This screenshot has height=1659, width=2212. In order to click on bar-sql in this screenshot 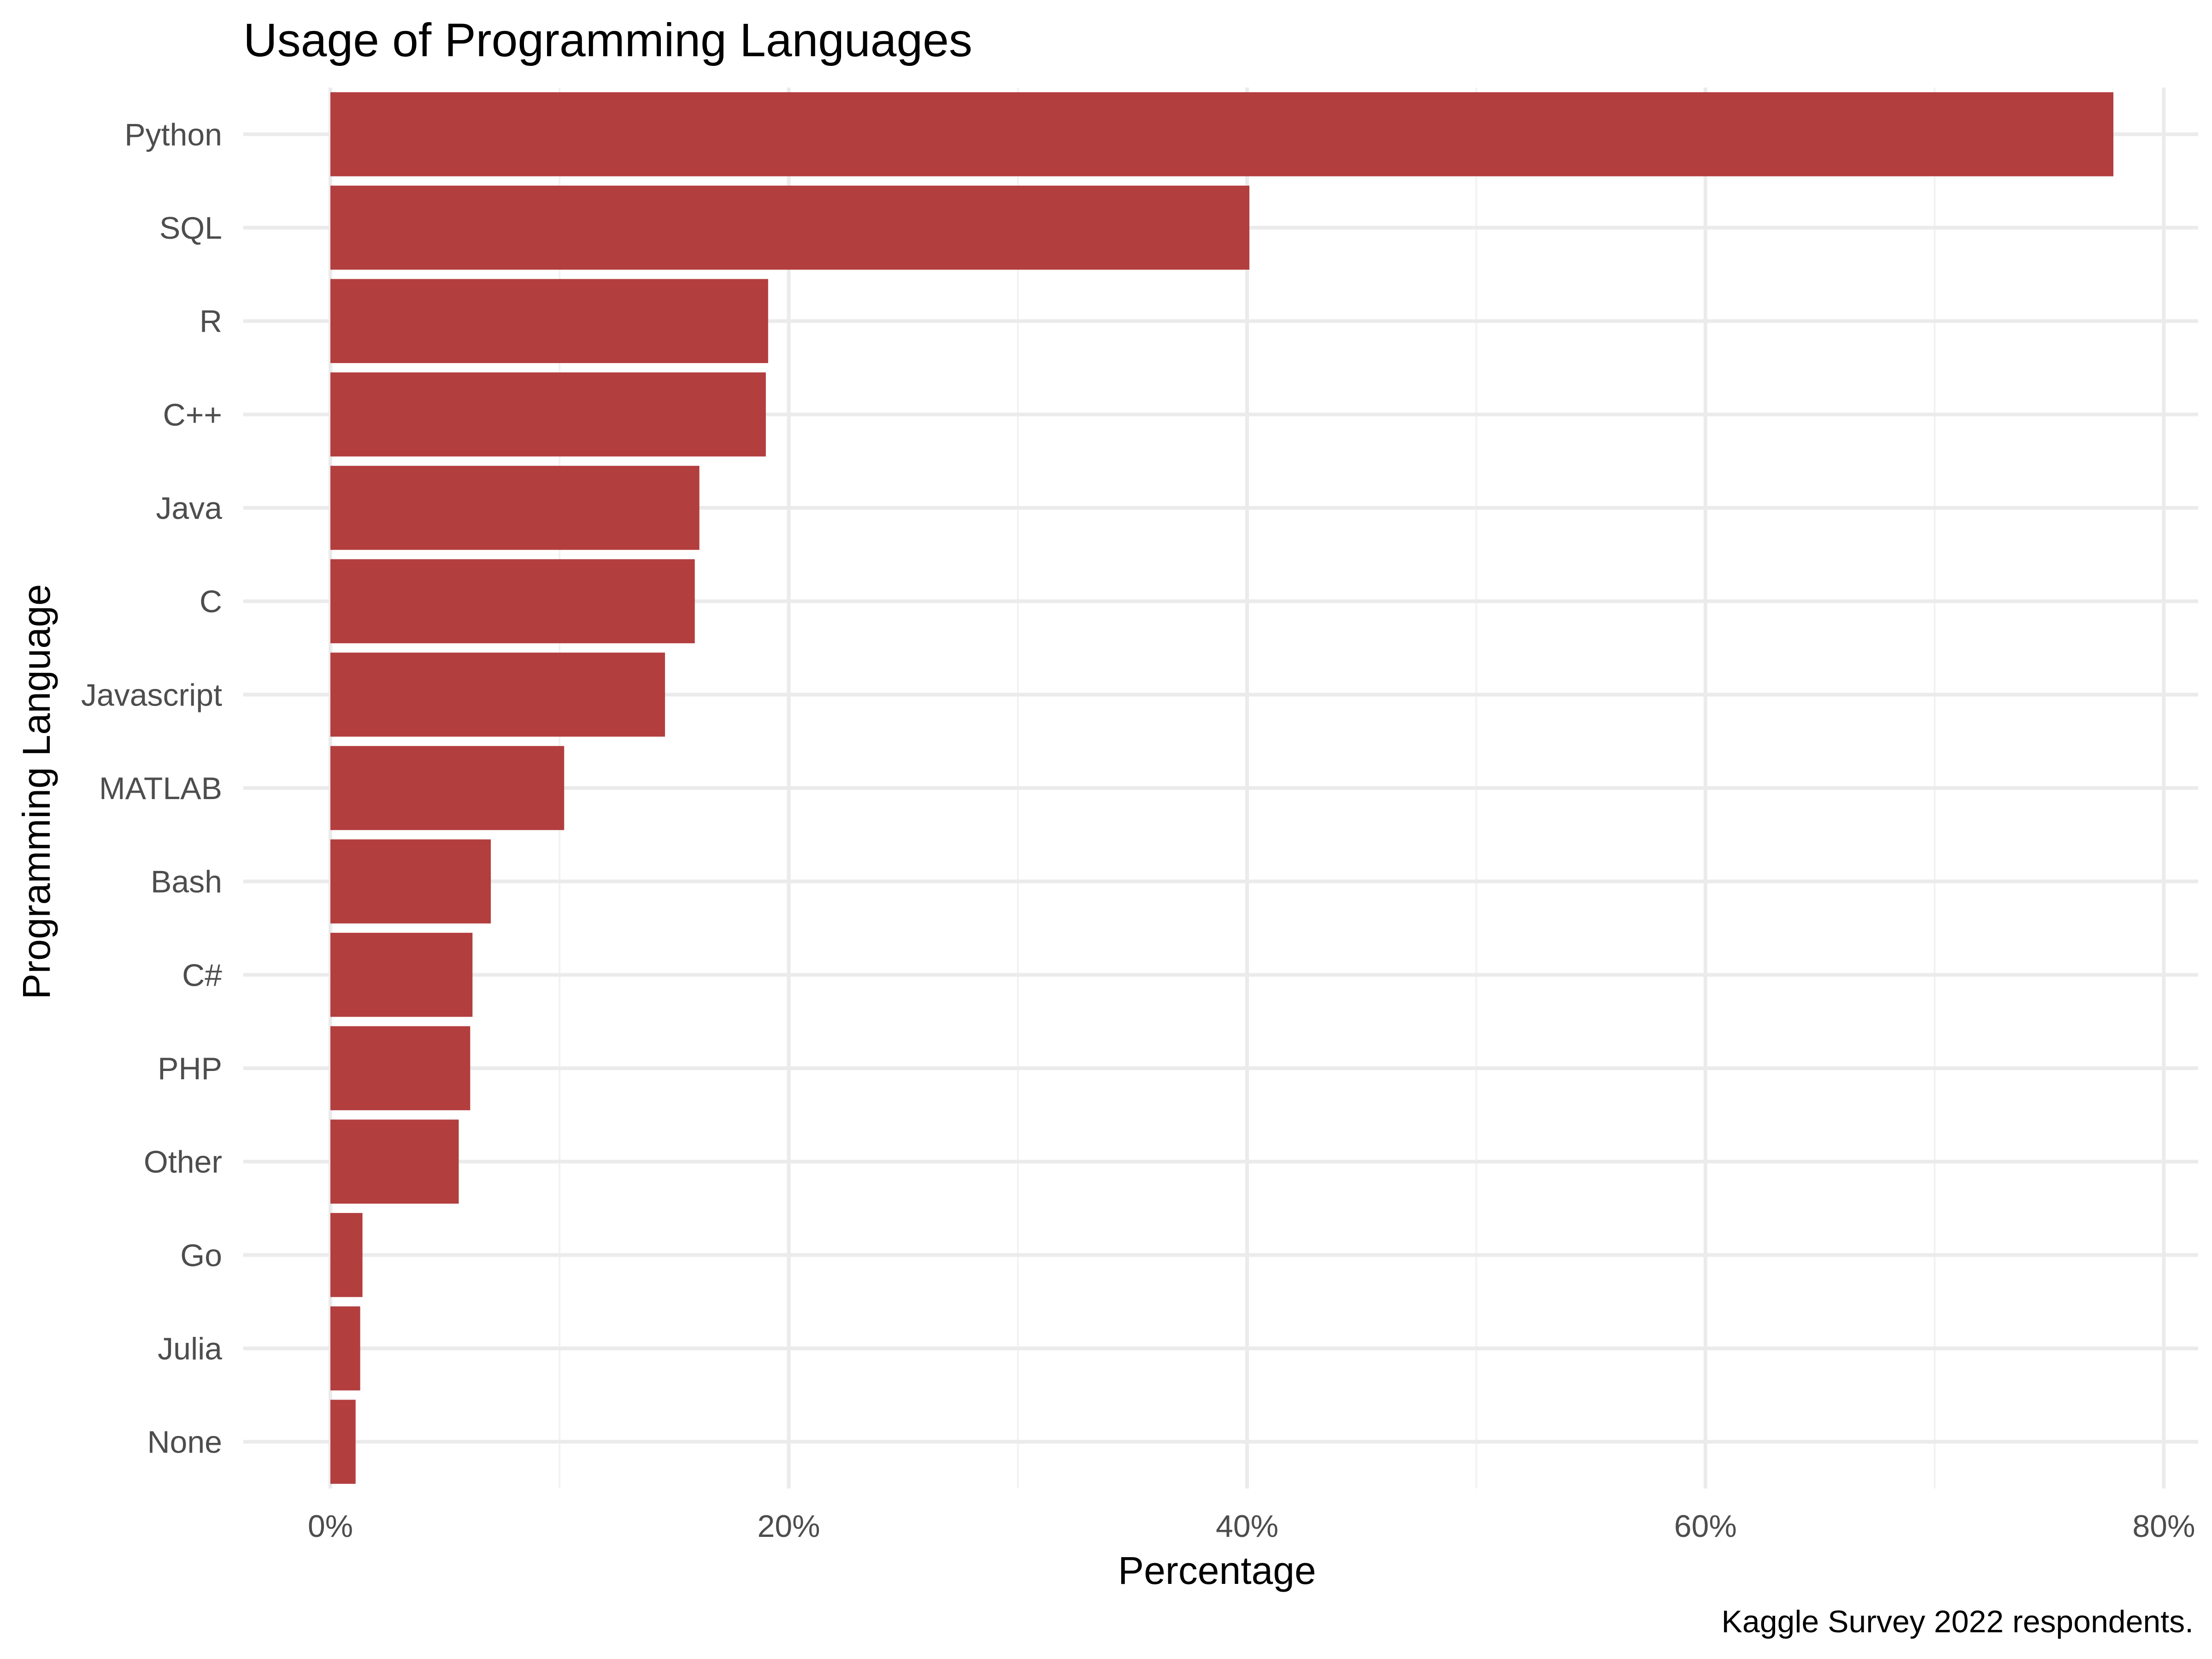, I will do `click(790, 227)`.